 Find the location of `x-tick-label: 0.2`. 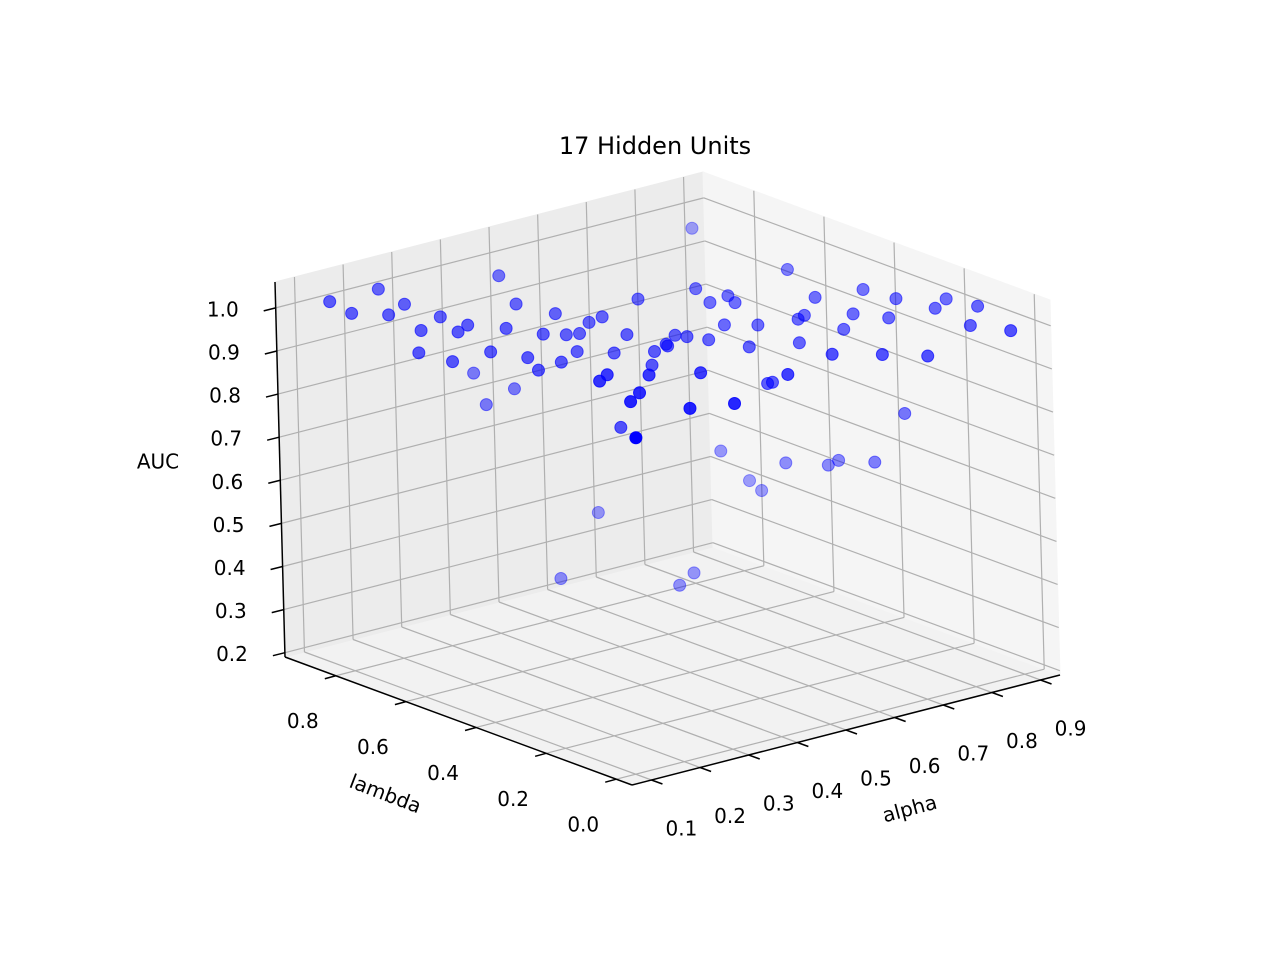

x-tick-label: 0.2 is located at coordinates (730, 816).